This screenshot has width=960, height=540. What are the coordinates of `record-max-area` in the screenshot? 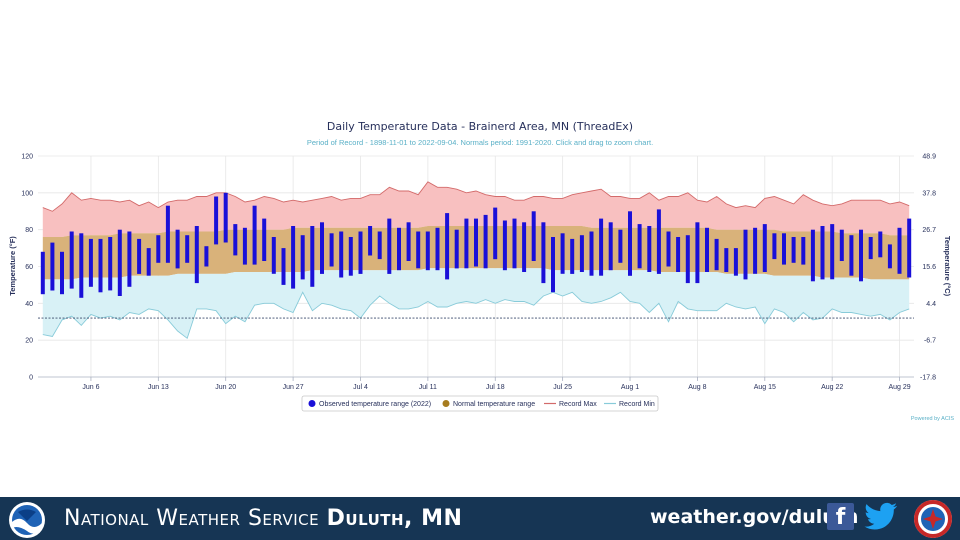 It's located at (476, 209).